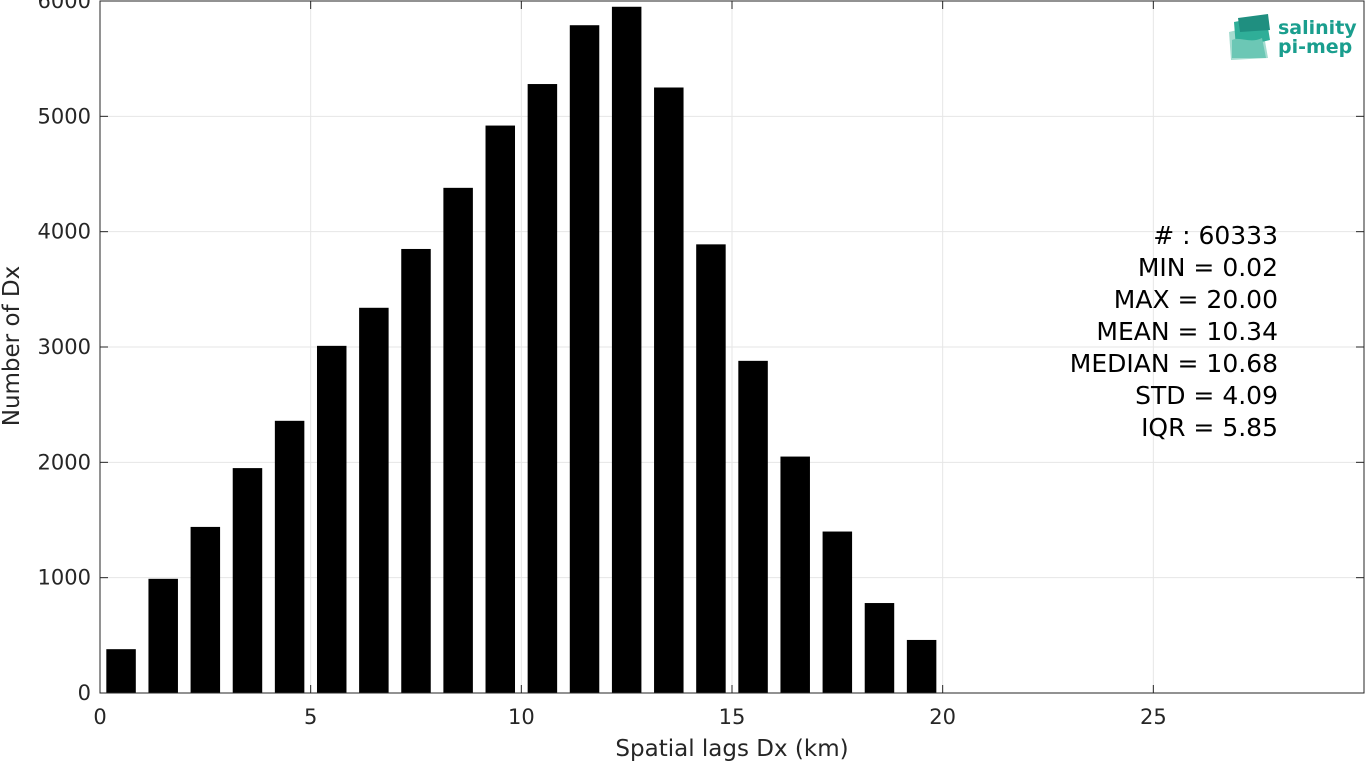  I want to click on salinity-pi-mep-logo: salinity pi-mep, so click(1293, 37).